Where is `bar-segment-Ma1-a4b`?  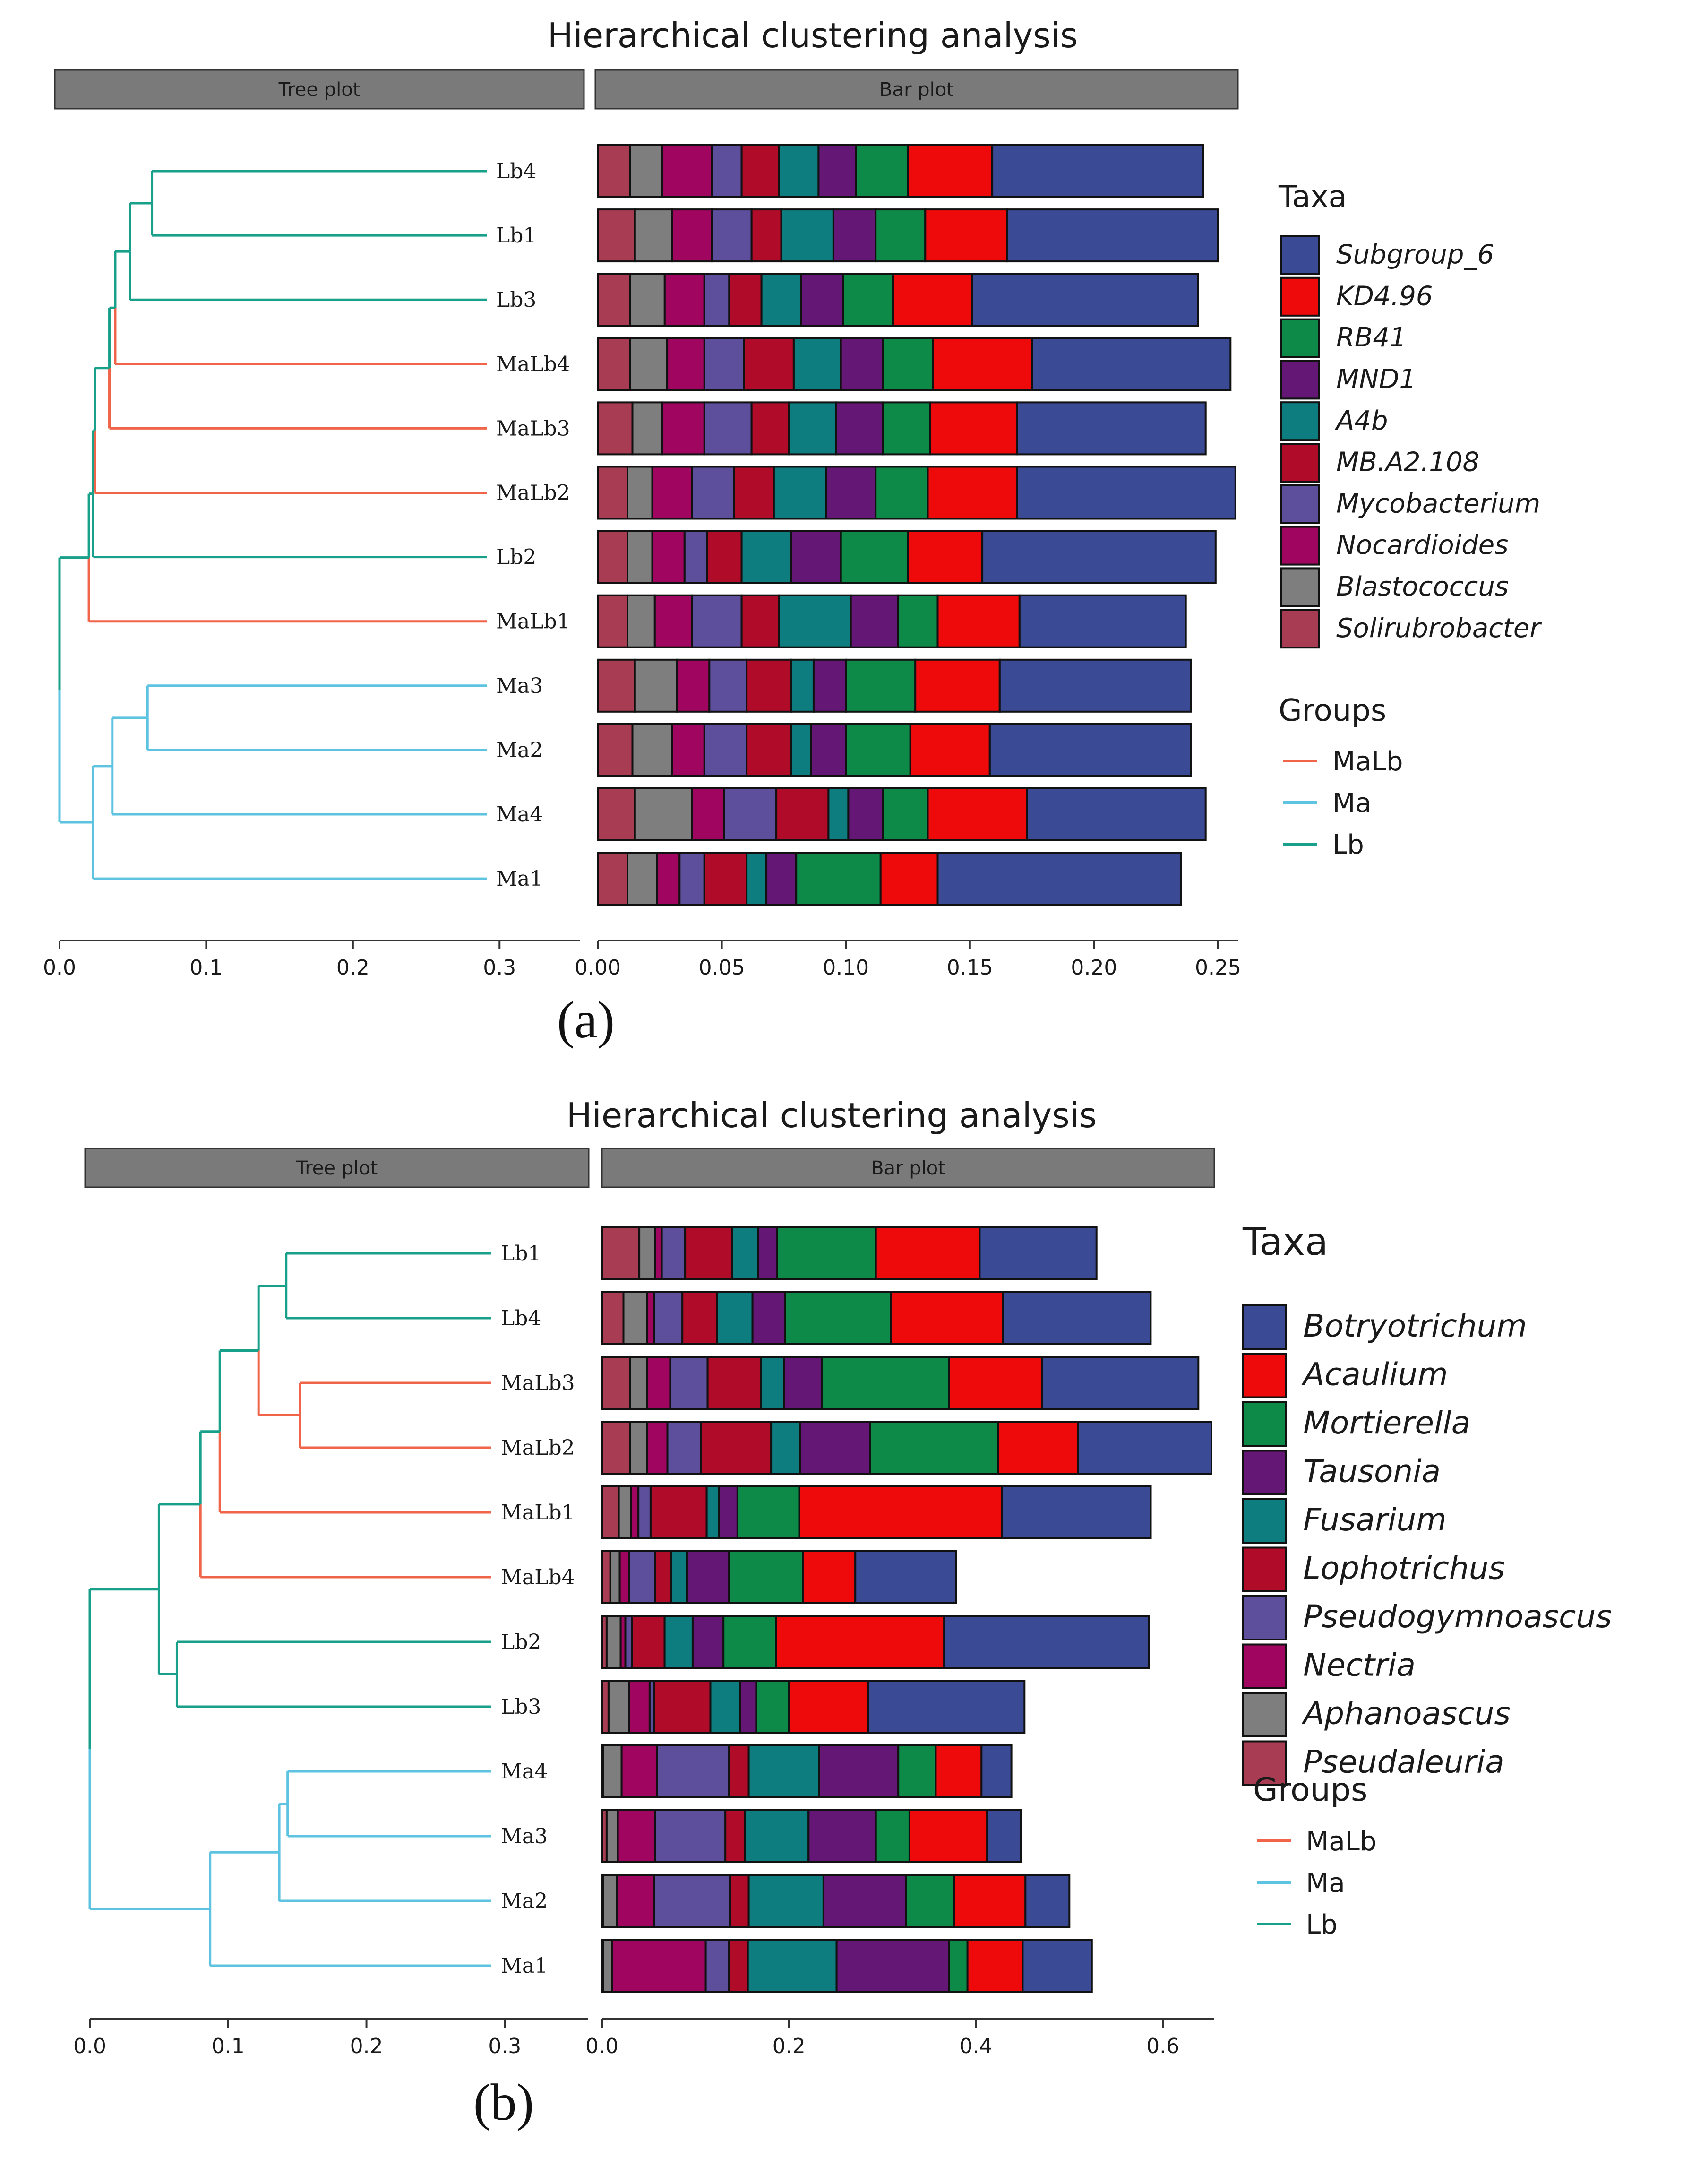 bar-segment-Ma1-a4b is located at coordinates (757, 879).